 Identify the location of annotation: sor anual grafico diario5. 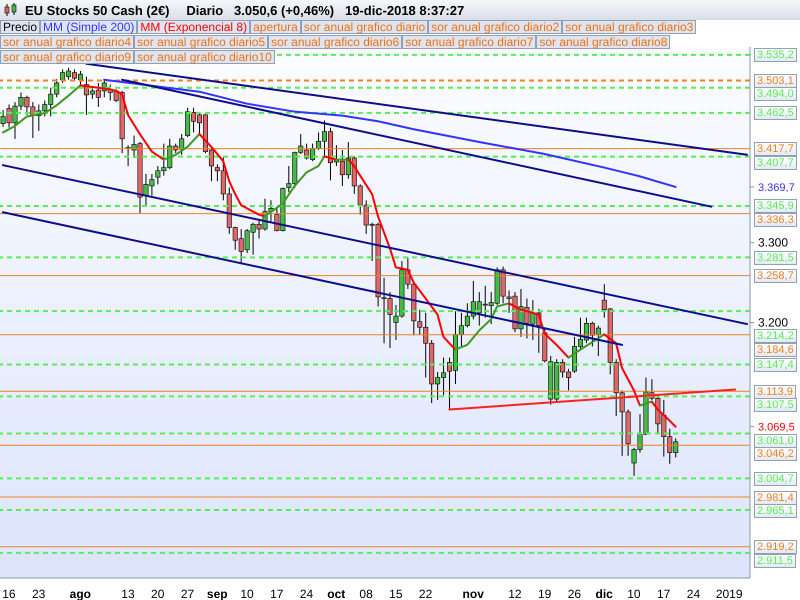
(201, 42).